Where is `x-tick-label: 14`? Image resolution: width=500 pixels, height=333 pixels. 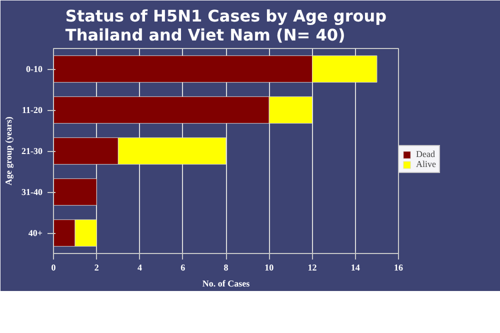
x-tick-label: 14 is located at coordinates (355, 267).